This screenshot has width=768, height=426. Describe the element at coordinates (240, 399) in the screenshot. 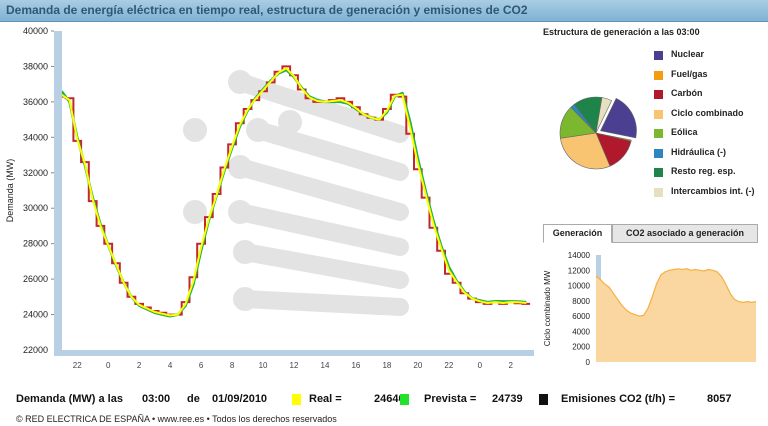

I see `fecha-value: 01/09/2010` at that location.